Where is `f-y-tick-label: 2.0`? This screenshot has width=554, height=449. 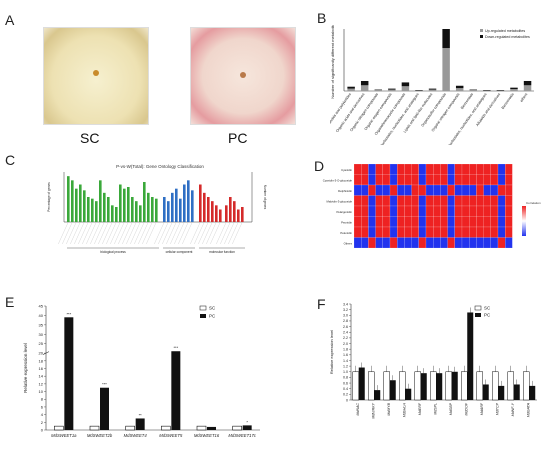 f-y-tick-label: 2.0 is located at coordinates (345, 344).